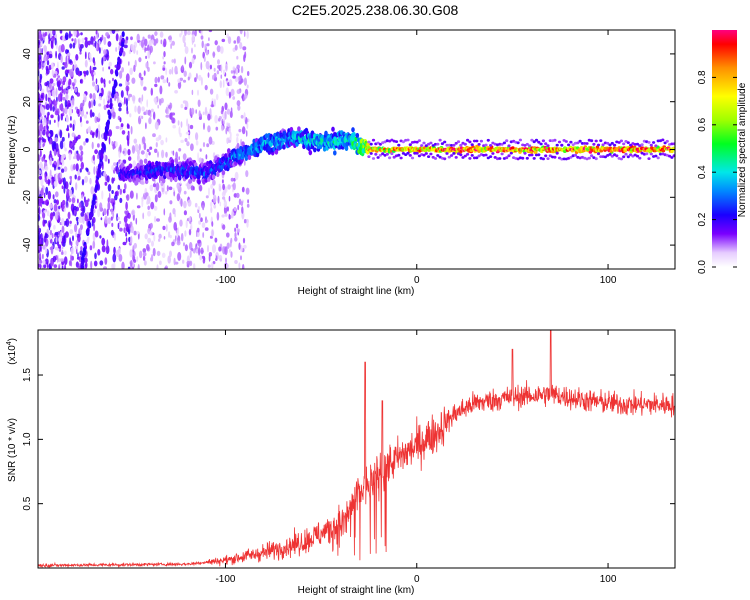  Describe the element at coordinates (12, 450) in the screenshot. I see `snr-y-label: SNR (10 * v/v)` at that location.